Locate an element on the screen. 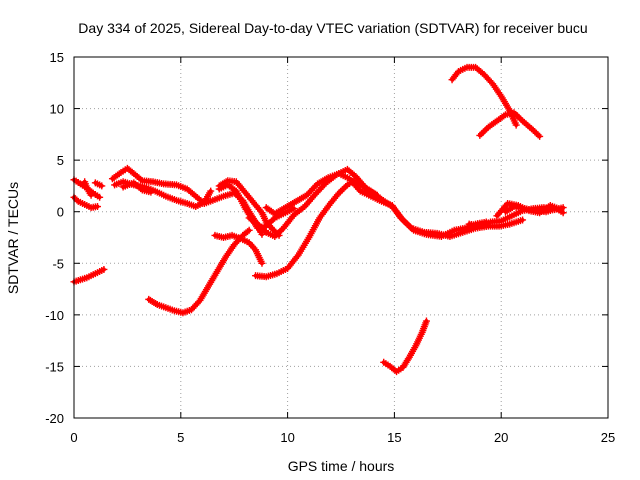 The image size is (640, 480). series-arc19 is located at coordinates (484, 96).